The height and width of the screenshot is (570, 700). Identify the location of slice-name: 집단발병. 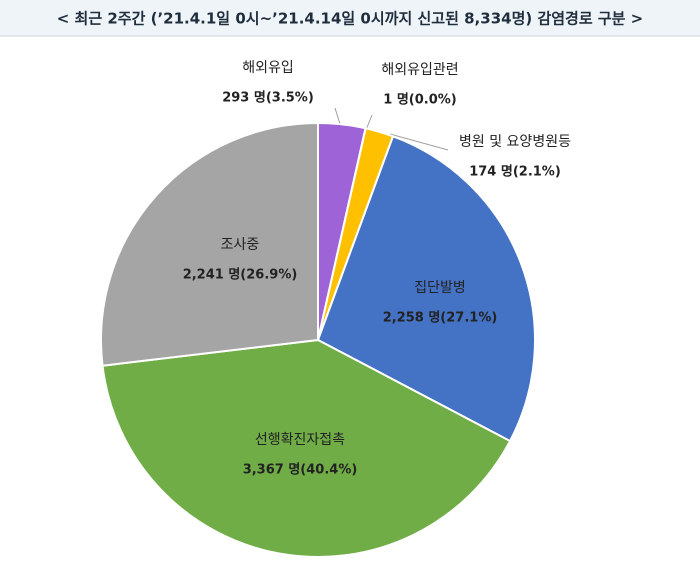
(440, 288).